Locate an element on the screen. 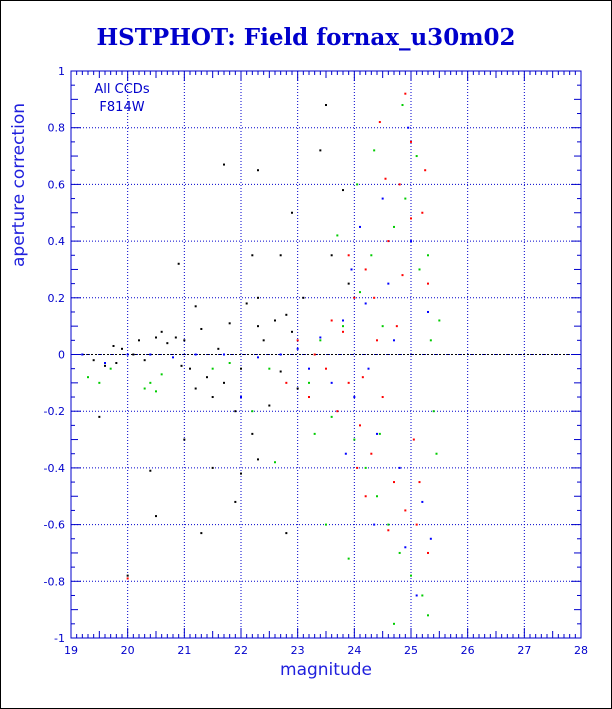 This screenshot has height=709, width=612. y-axis-title: aperture correction is located at coordinates (19, 185).